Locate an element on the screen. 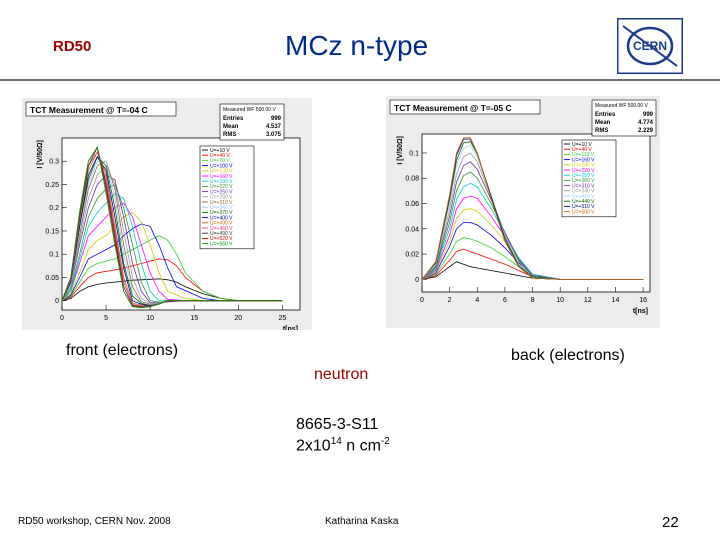 The width and height of the screenshot is (720, 540). y-tick-label: 0.04 is located at coordinates (412, 229).